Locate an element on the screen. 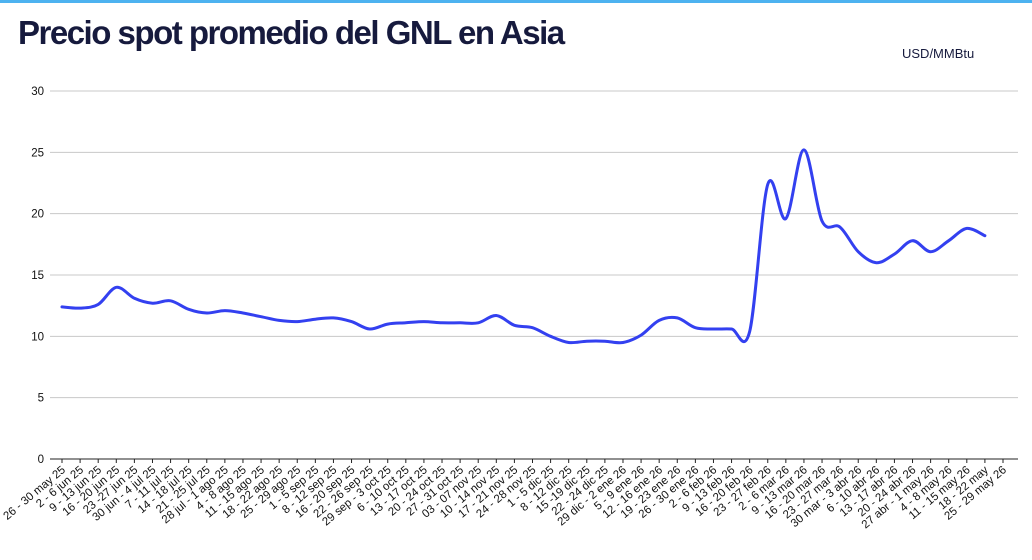 This screenshot has height=560, width=1032. y-tick-label: 25 is located at coordinates (37, 153).